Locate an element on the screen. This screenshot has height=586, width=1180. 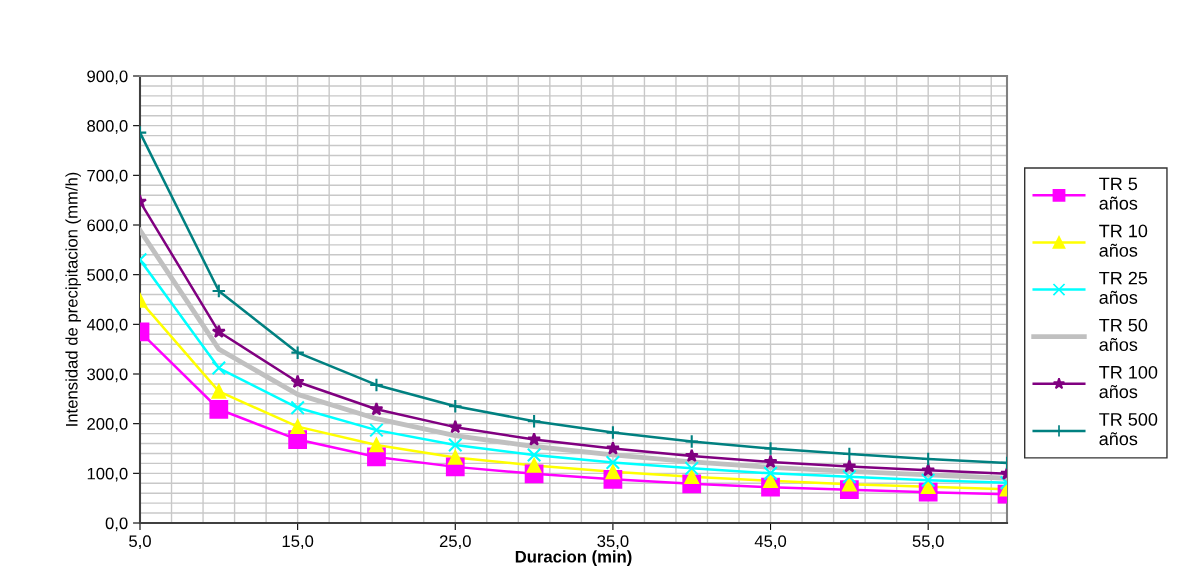
y-tick-label: 400,0 is located at coordinates (107, 325).